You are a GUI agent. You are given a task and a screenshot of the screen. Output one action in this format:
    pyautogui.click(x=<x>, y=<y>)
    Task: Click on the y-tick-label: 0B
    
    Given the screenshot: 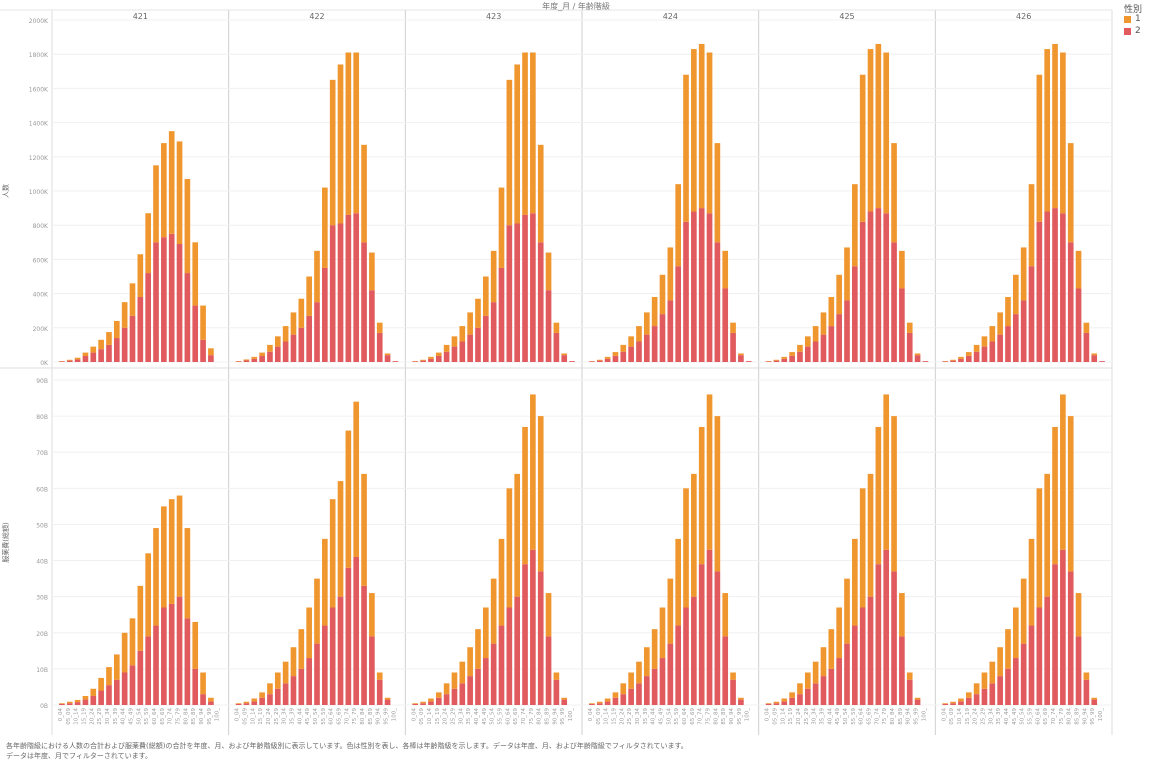 What is the action you would take?
    pyautogui.click(x=44, y=706)
    